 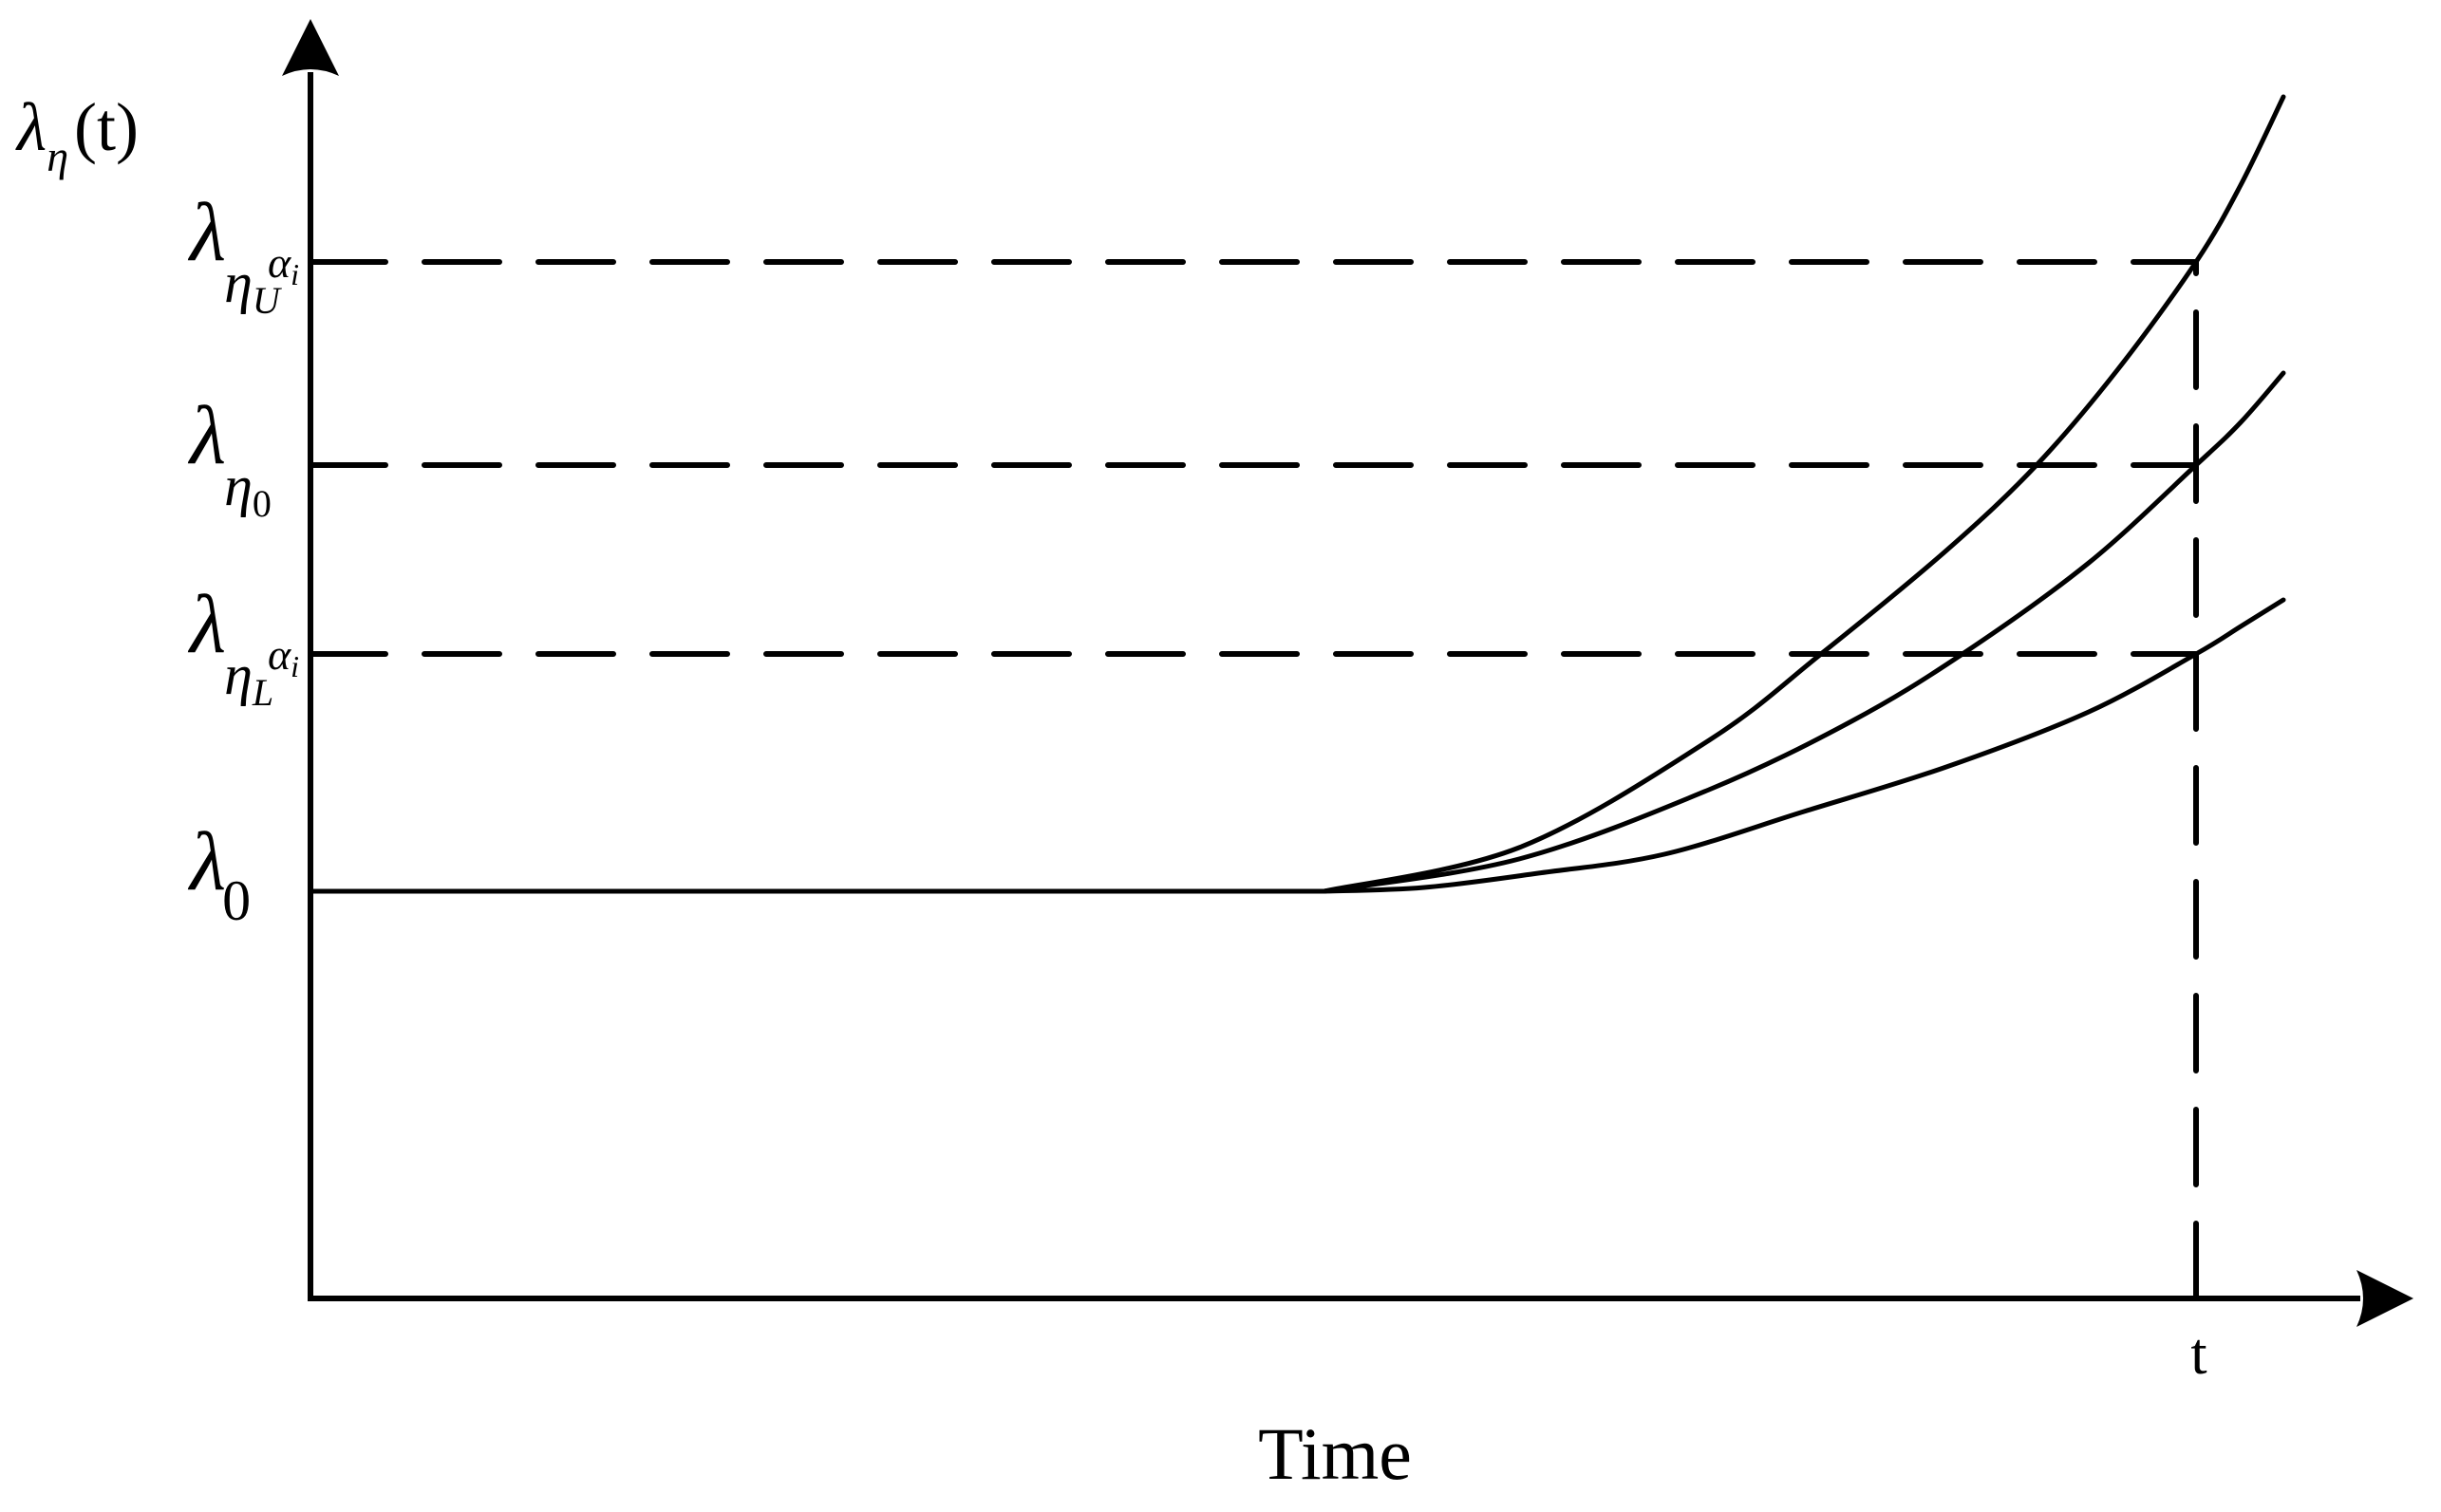 What do you see at coordinates (230, 646) in the screenshot?
I see `level-label-lower: λ ηL` at bounding box center [230, 646].